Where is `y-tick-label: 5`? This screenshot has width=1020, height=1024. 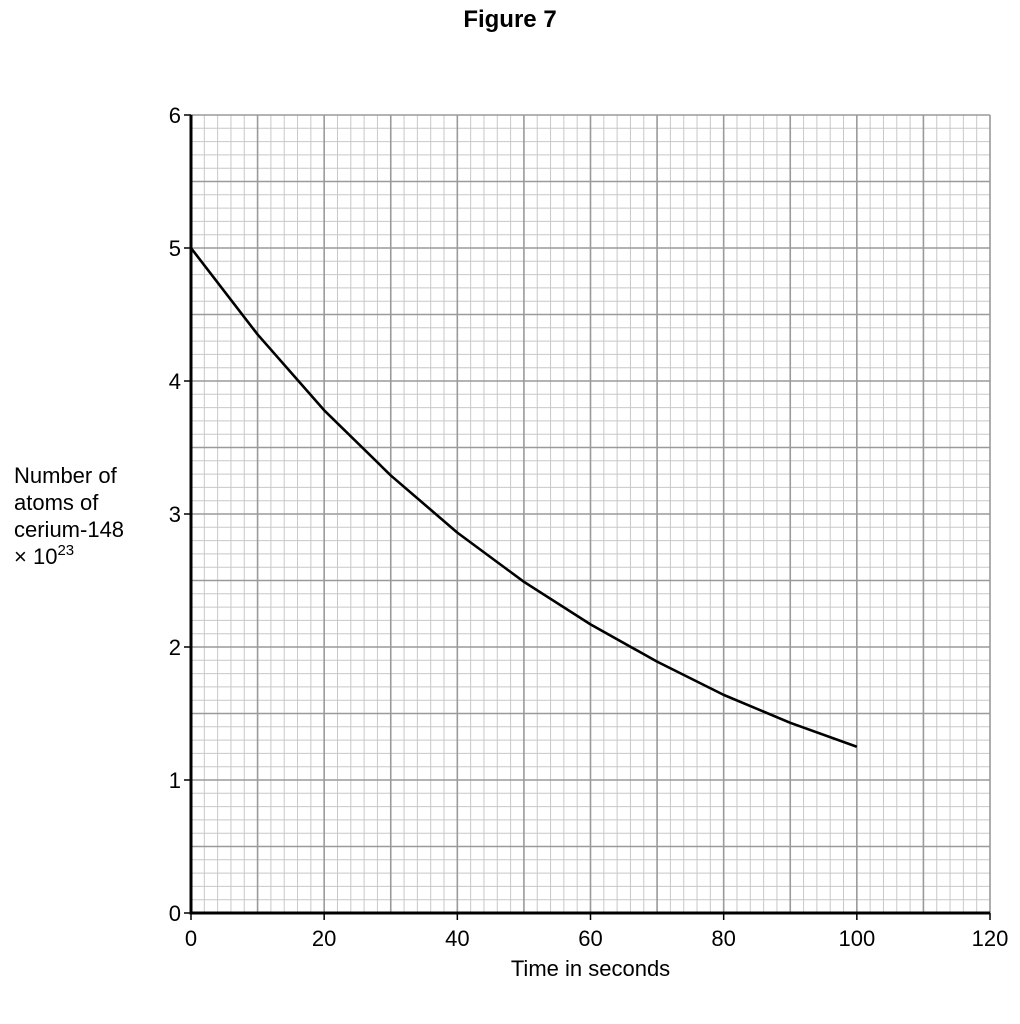
y-tick-label: 5 is located at coordinates (175, 248).